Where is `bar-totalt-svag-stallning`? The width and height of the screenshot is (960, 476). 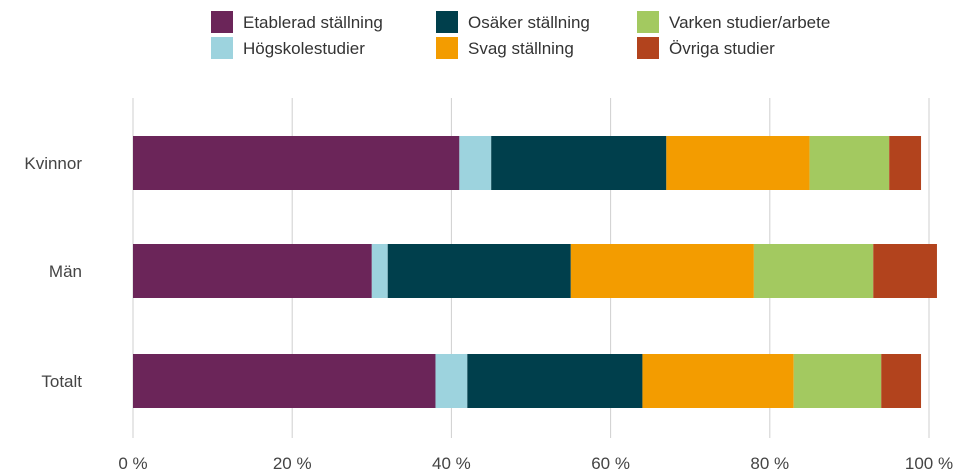
bar-totalt-svag-stallning is located at coordinates (718, 381).